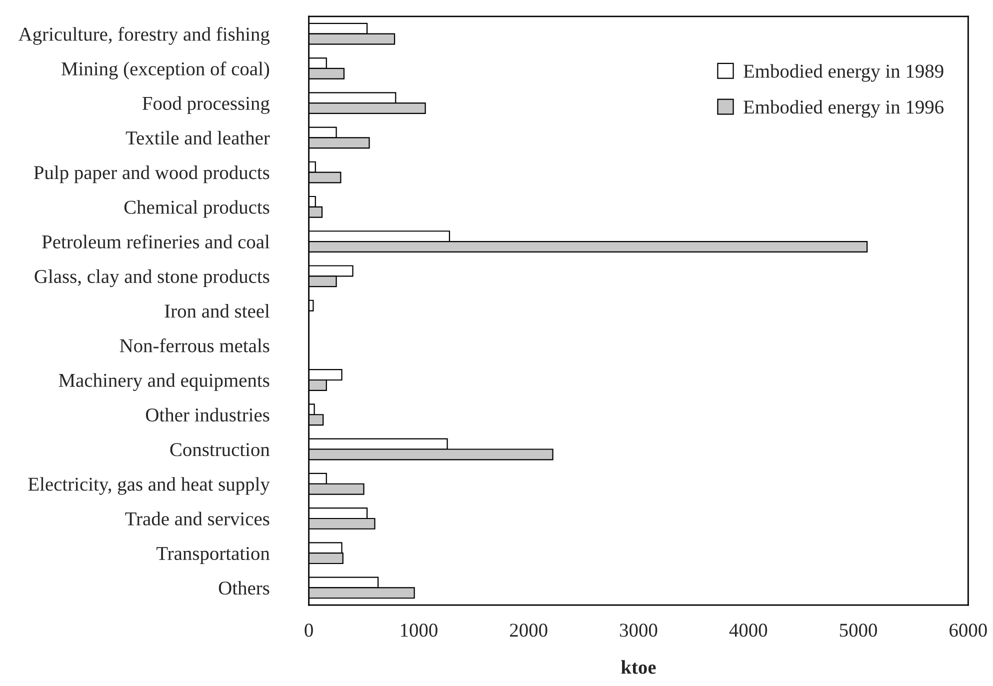  What do you see at coordinates (144, 35) in the screenshot?
I see `y-tick-label: Agriculture, forestry and fishing` at bounding box center [144, 35].